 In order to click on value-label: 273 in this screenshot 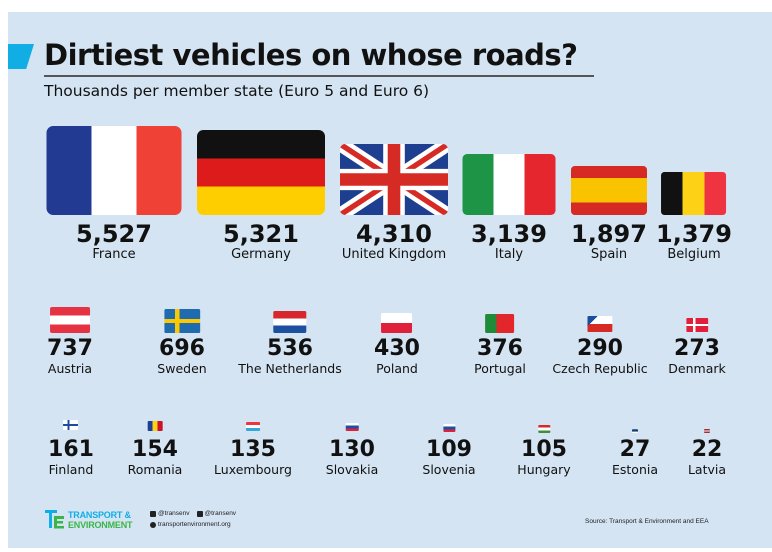, I will do `click(697, 348)`.